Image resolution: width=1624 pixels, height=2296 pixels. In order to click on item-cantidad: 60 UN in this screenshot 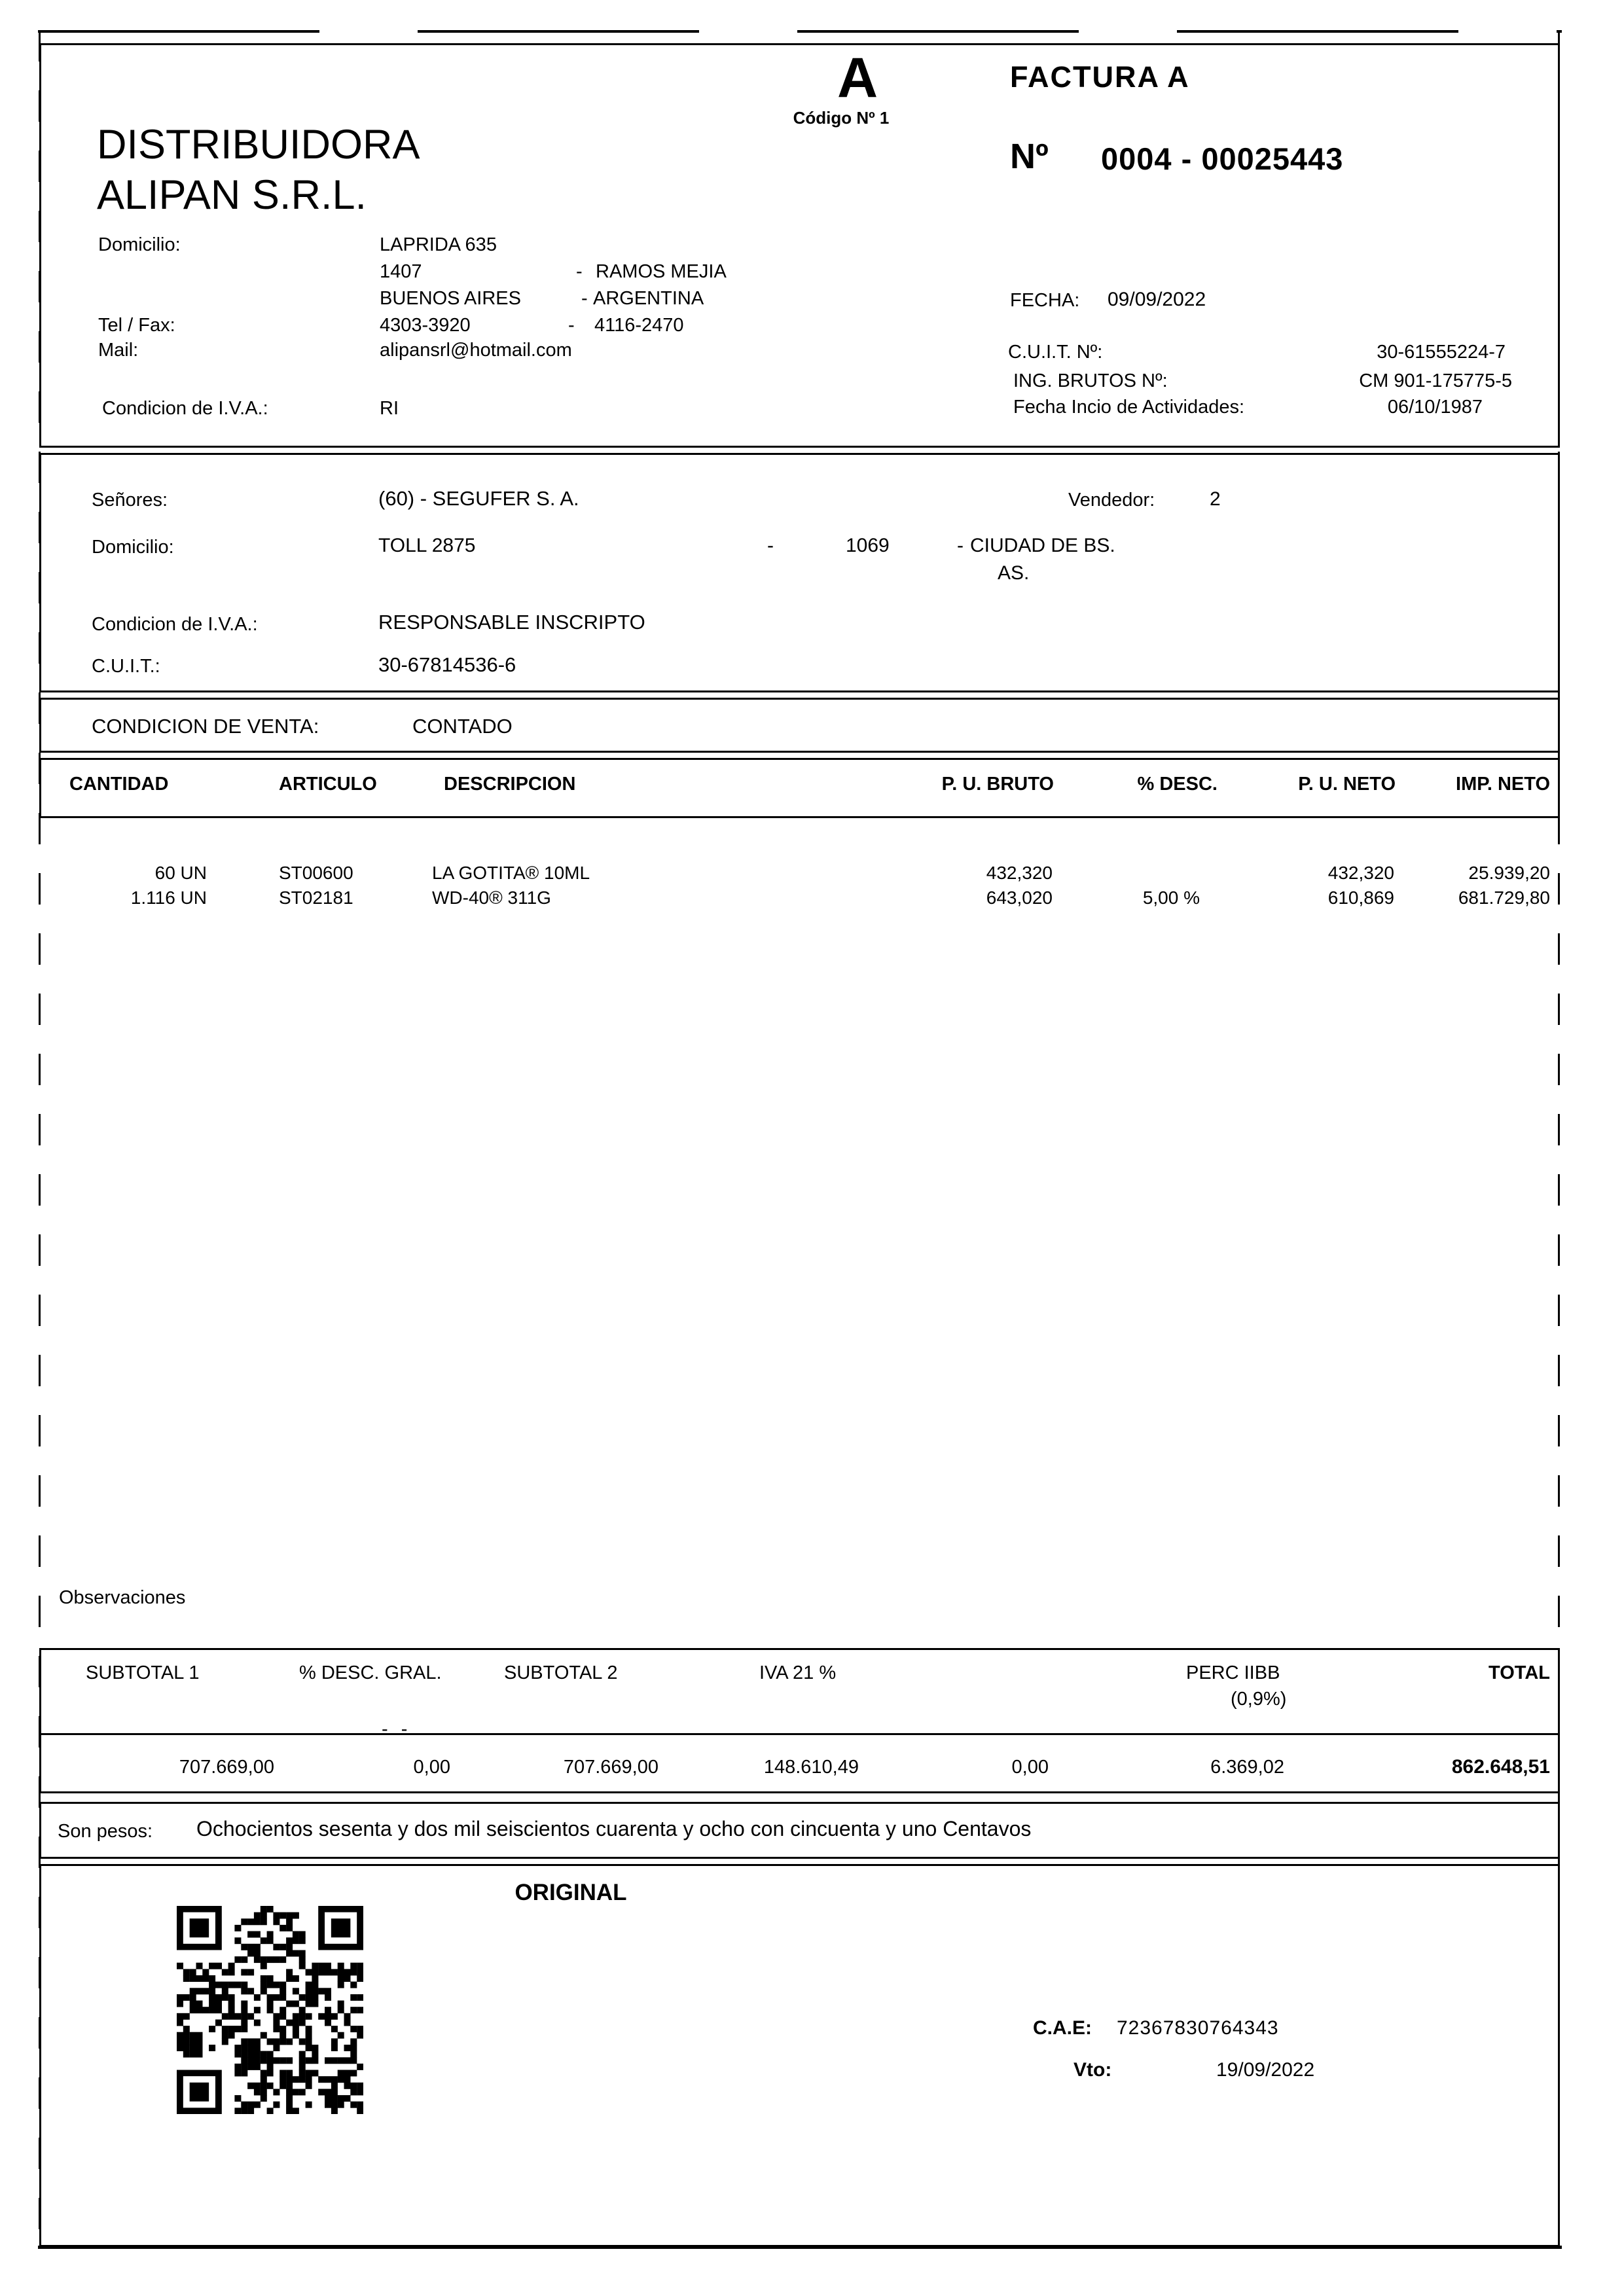, I will do `click(180, 873)`.